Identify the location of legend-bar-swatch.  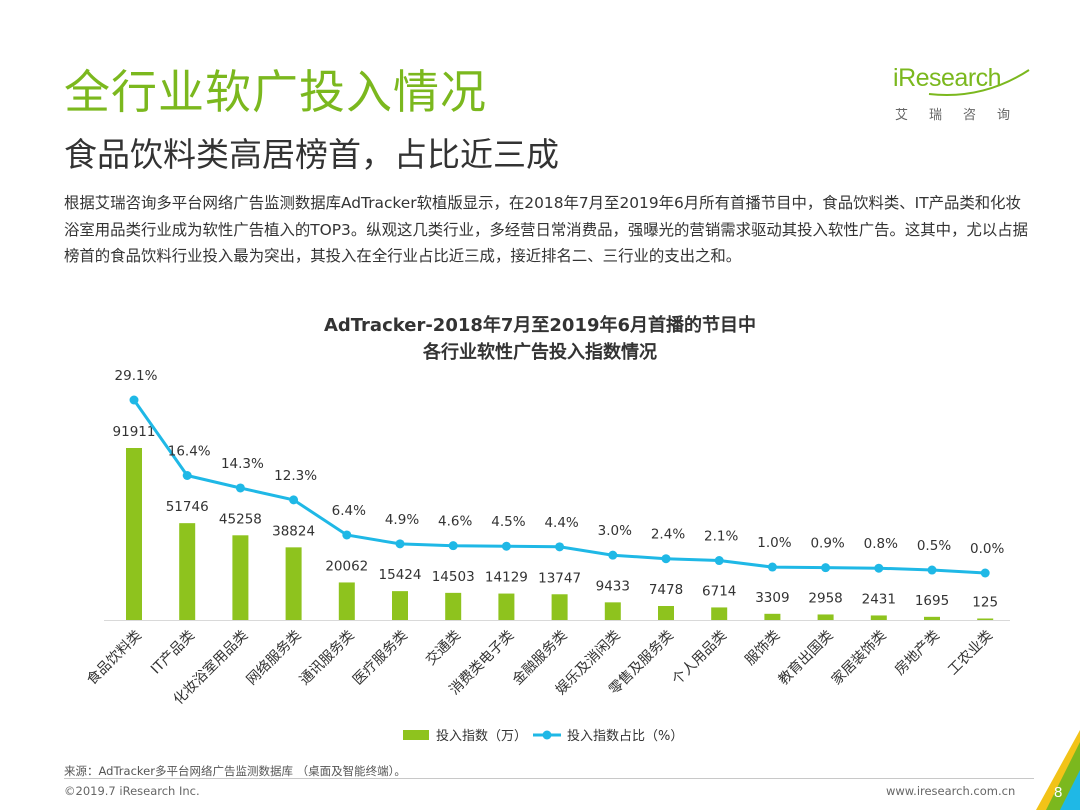
(416, 735).